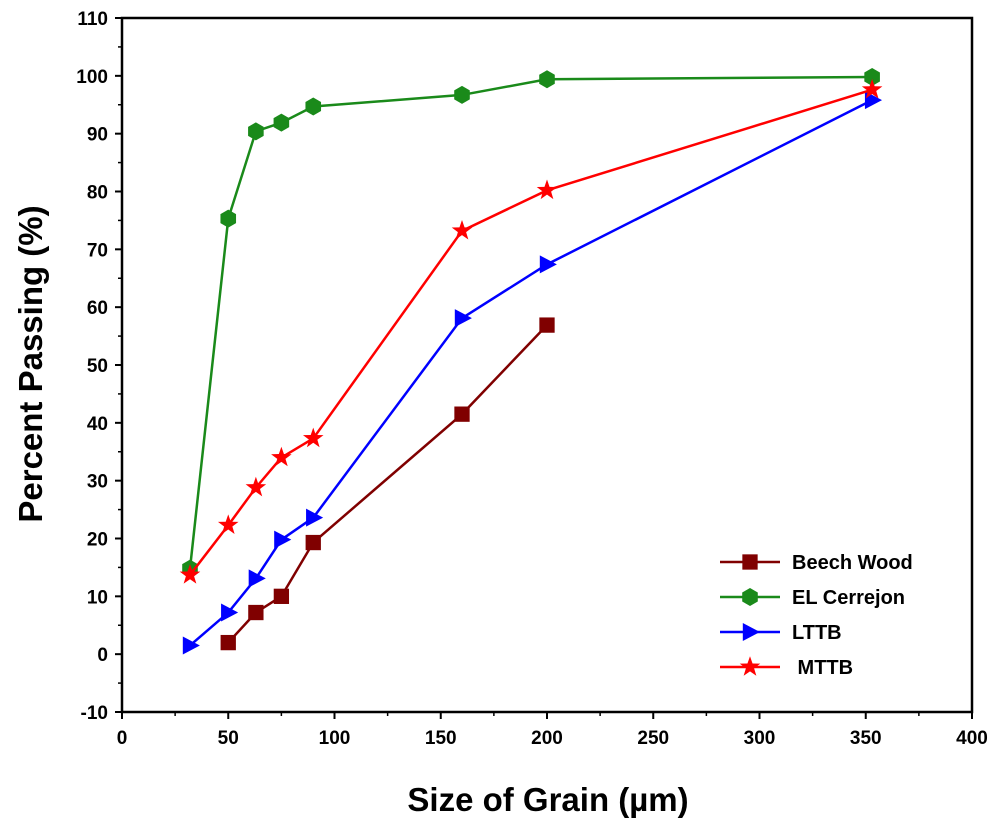 The image size is (1000, 824). I want to click on y-tick-label: 80, so click(97, 193).